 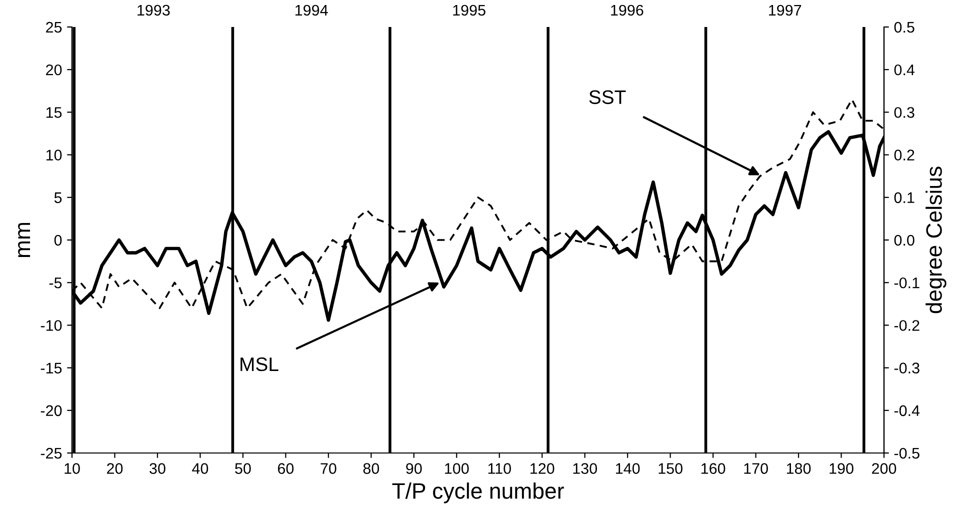 I want to click on text: 1996, so click(x=627, y=10).